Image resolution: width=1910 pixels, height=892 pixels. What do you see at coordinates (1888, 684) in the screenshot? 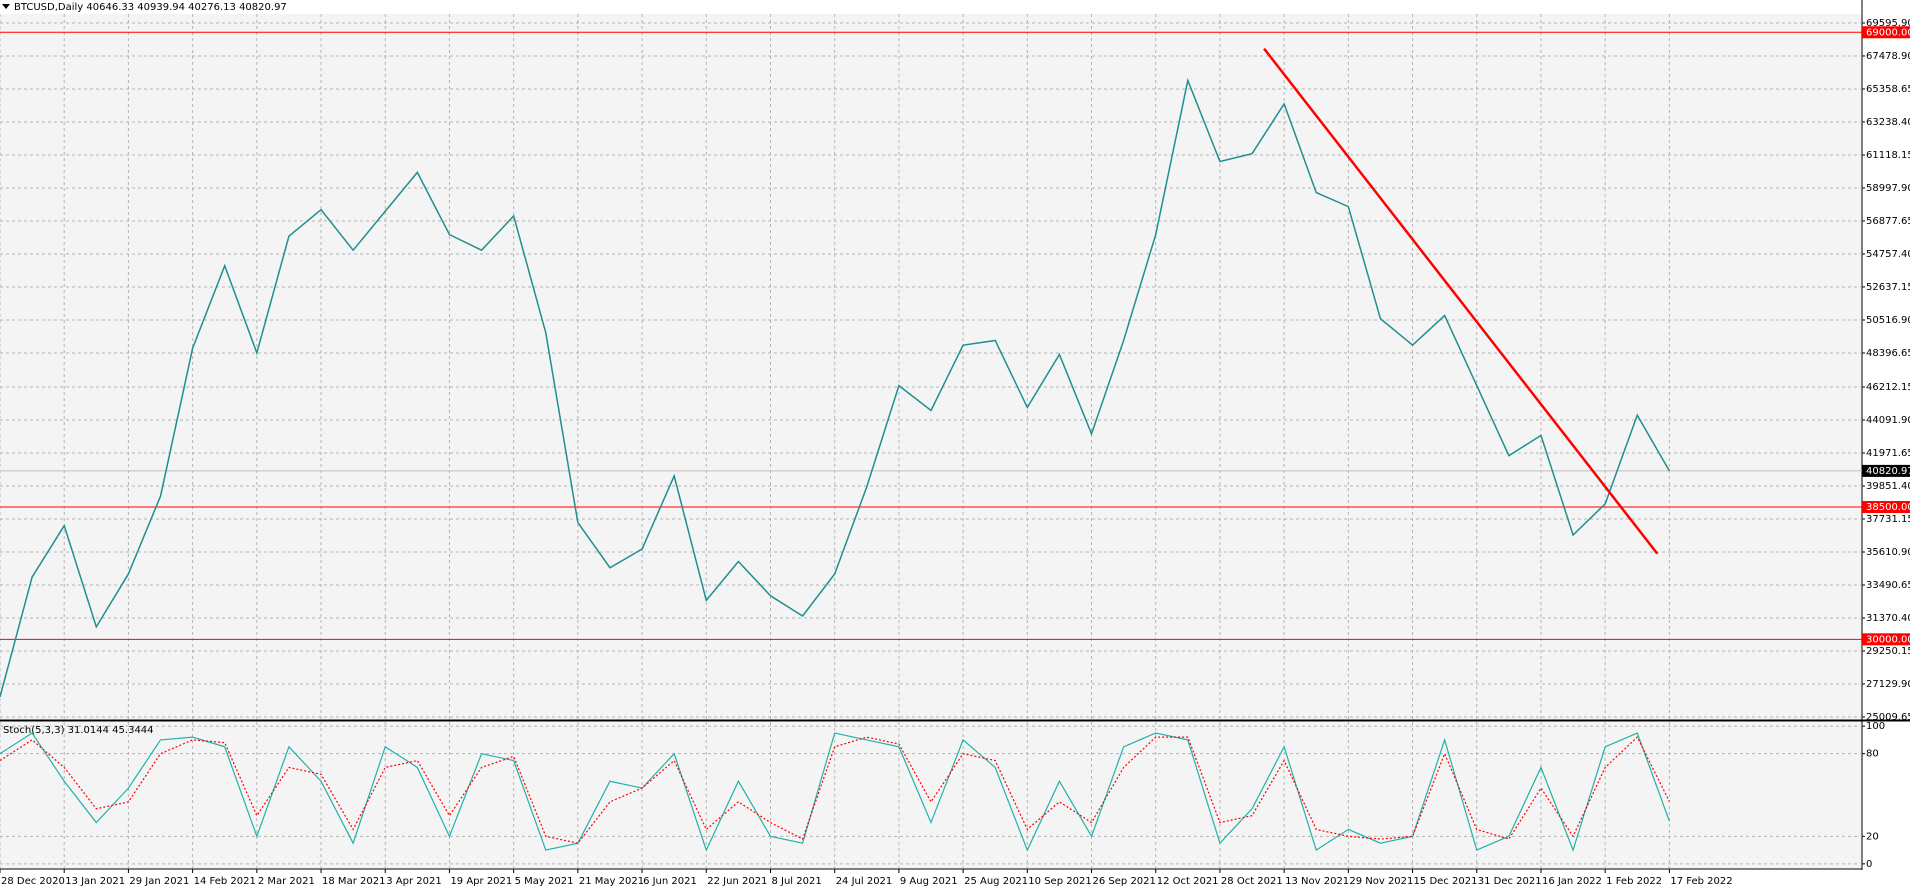
I see `y-tick-label: 27129.90` at bounding box center [1888, 684].